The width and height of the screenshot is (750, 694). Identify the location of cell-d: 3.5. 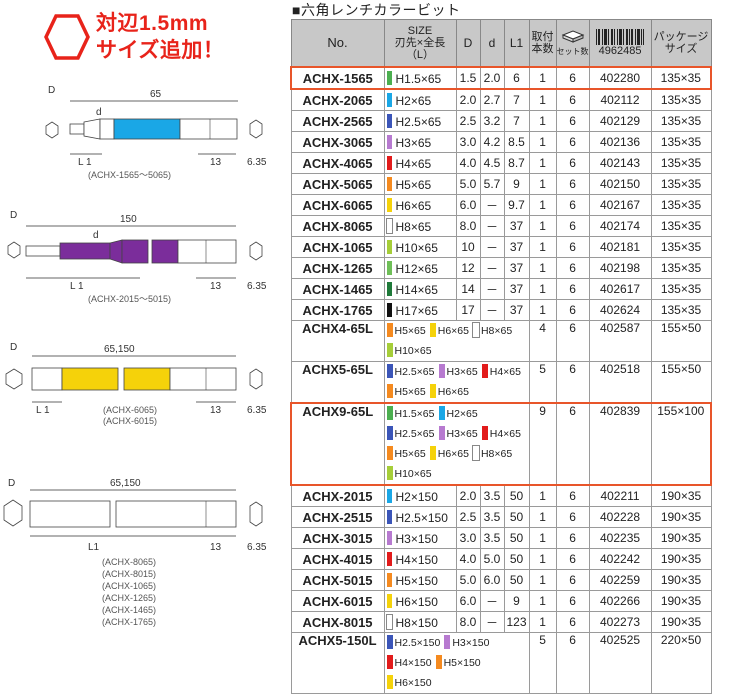
(492, 517).